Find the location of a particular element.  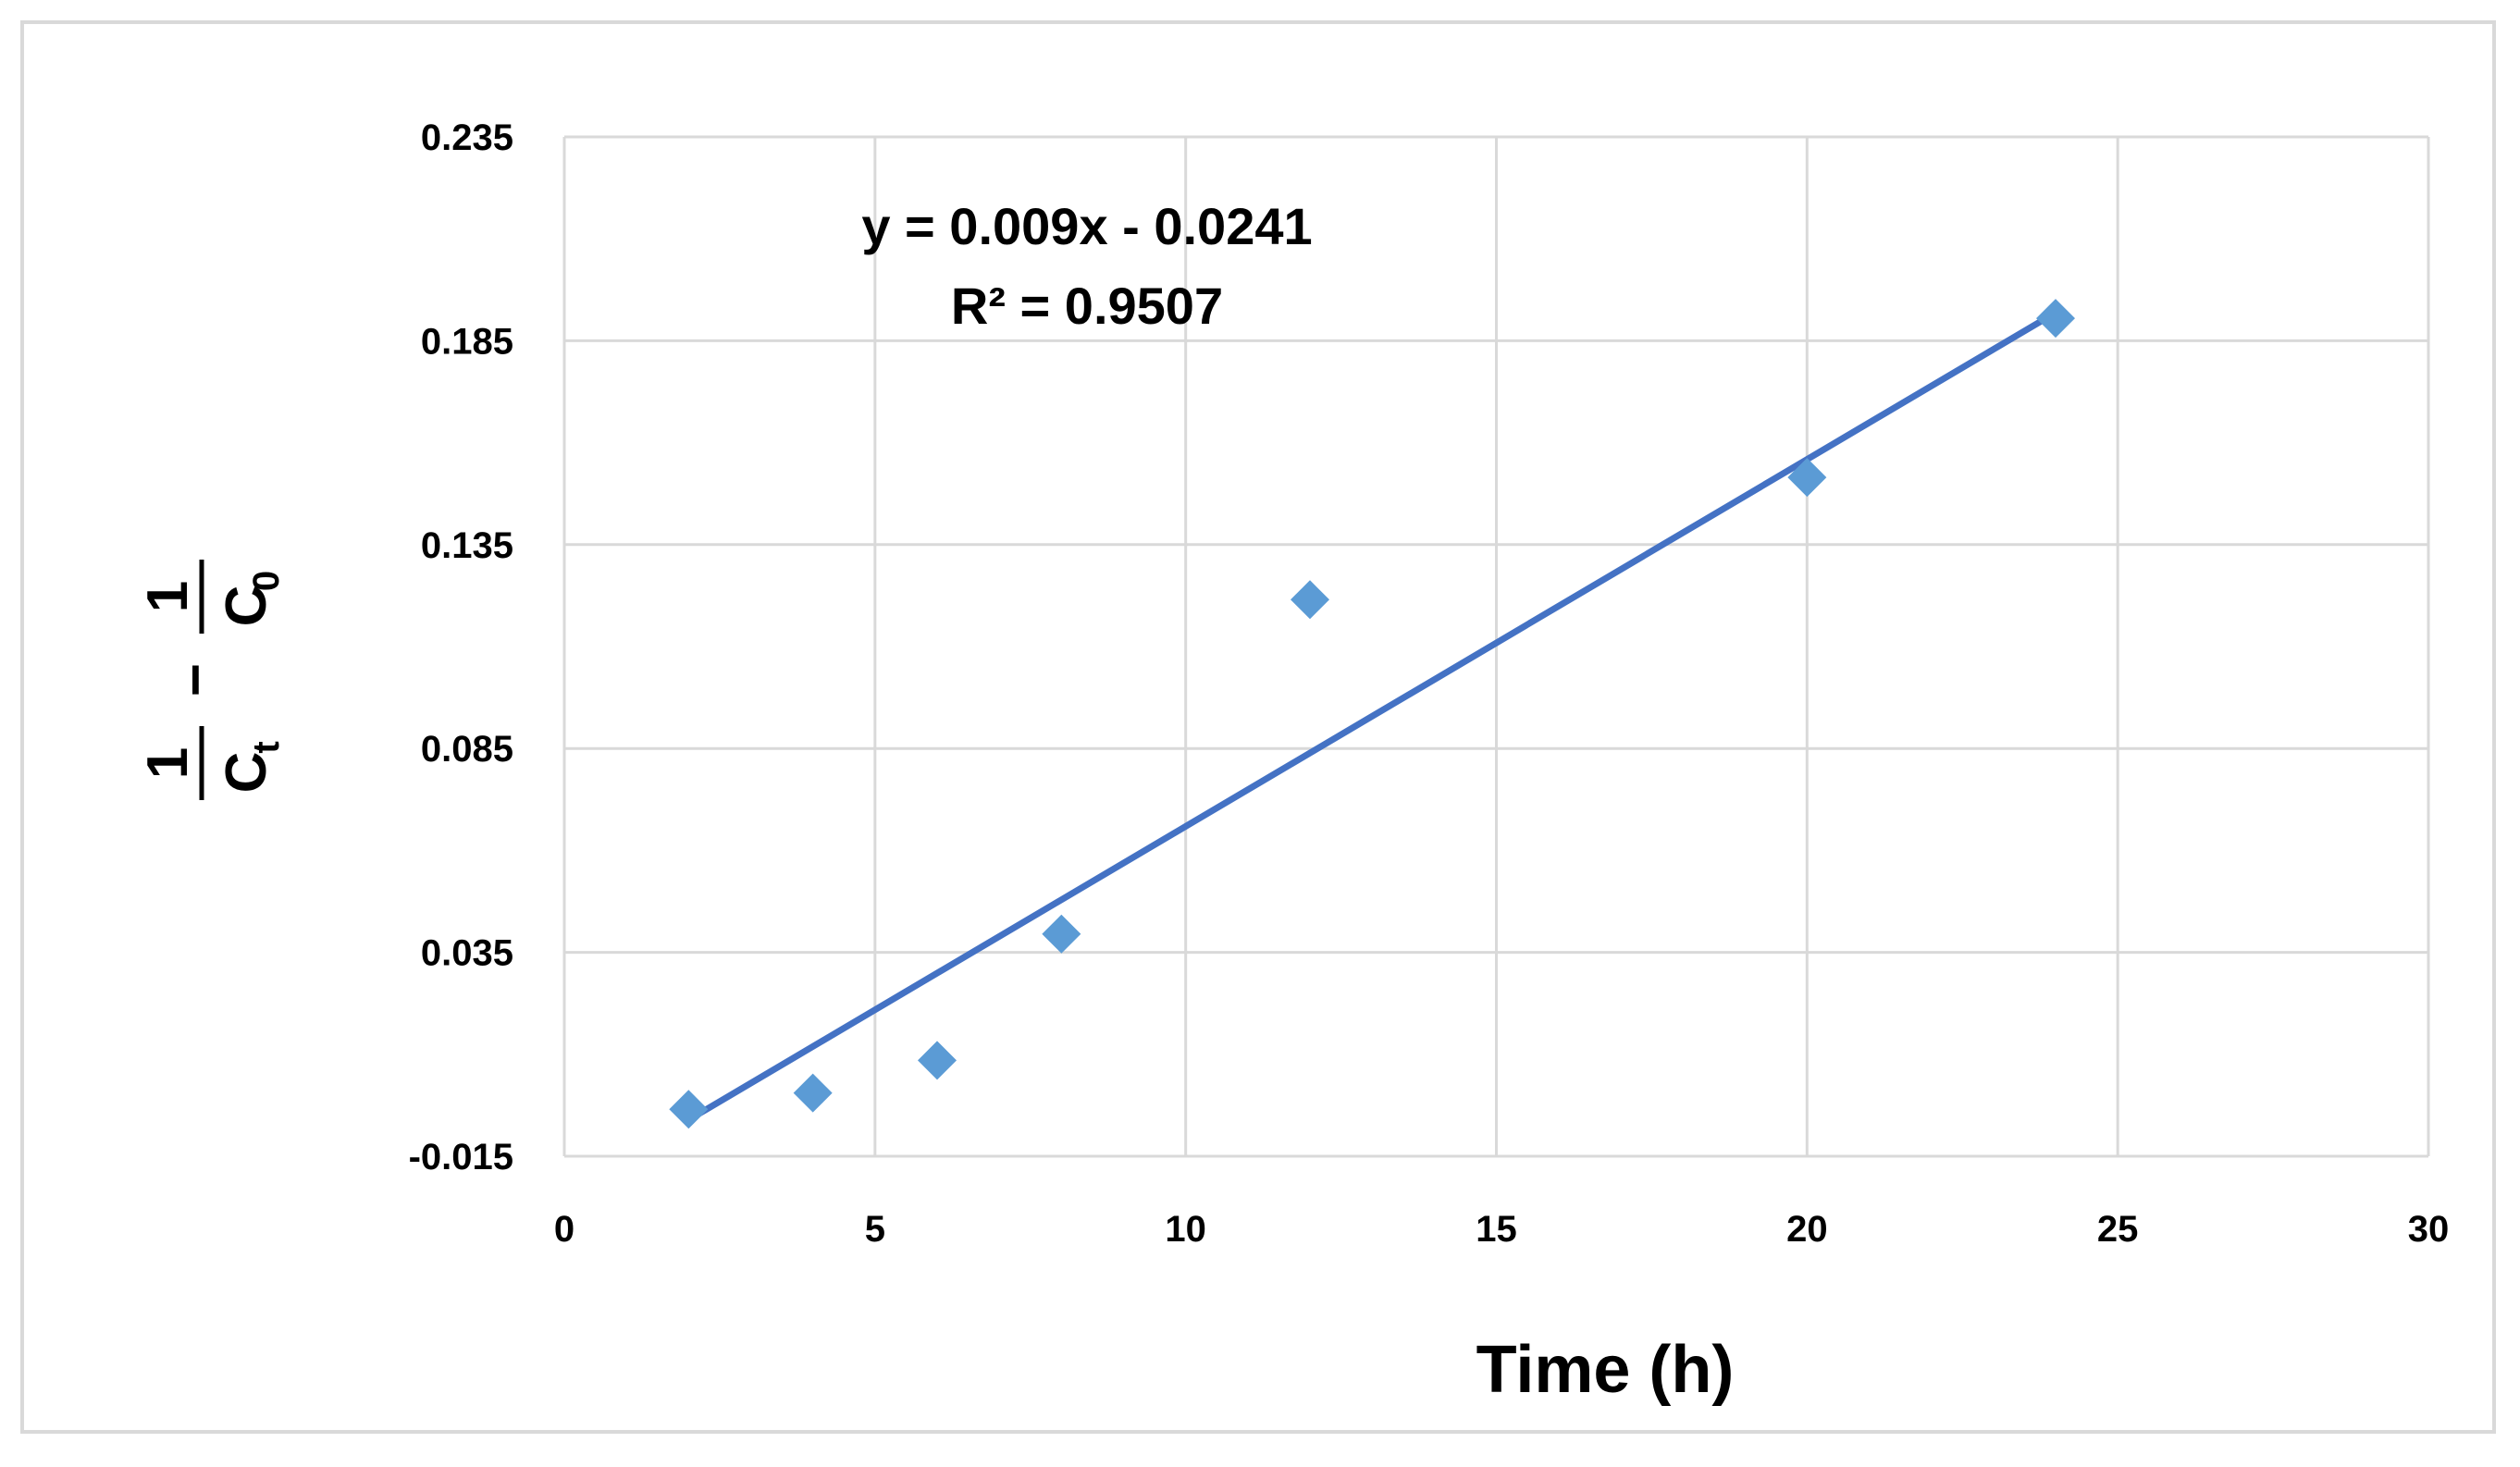

y-tick-label: 0.035 is located at coordinates (467, 953).